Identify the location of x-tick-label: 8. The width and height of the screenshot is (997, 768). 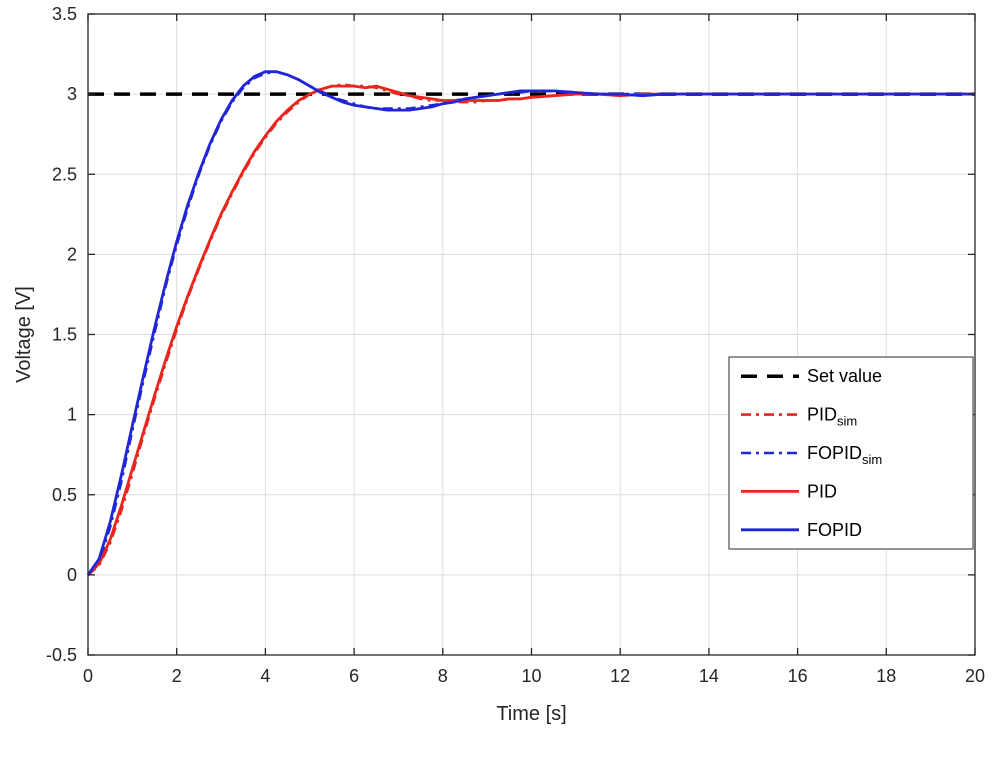
(443, 676).